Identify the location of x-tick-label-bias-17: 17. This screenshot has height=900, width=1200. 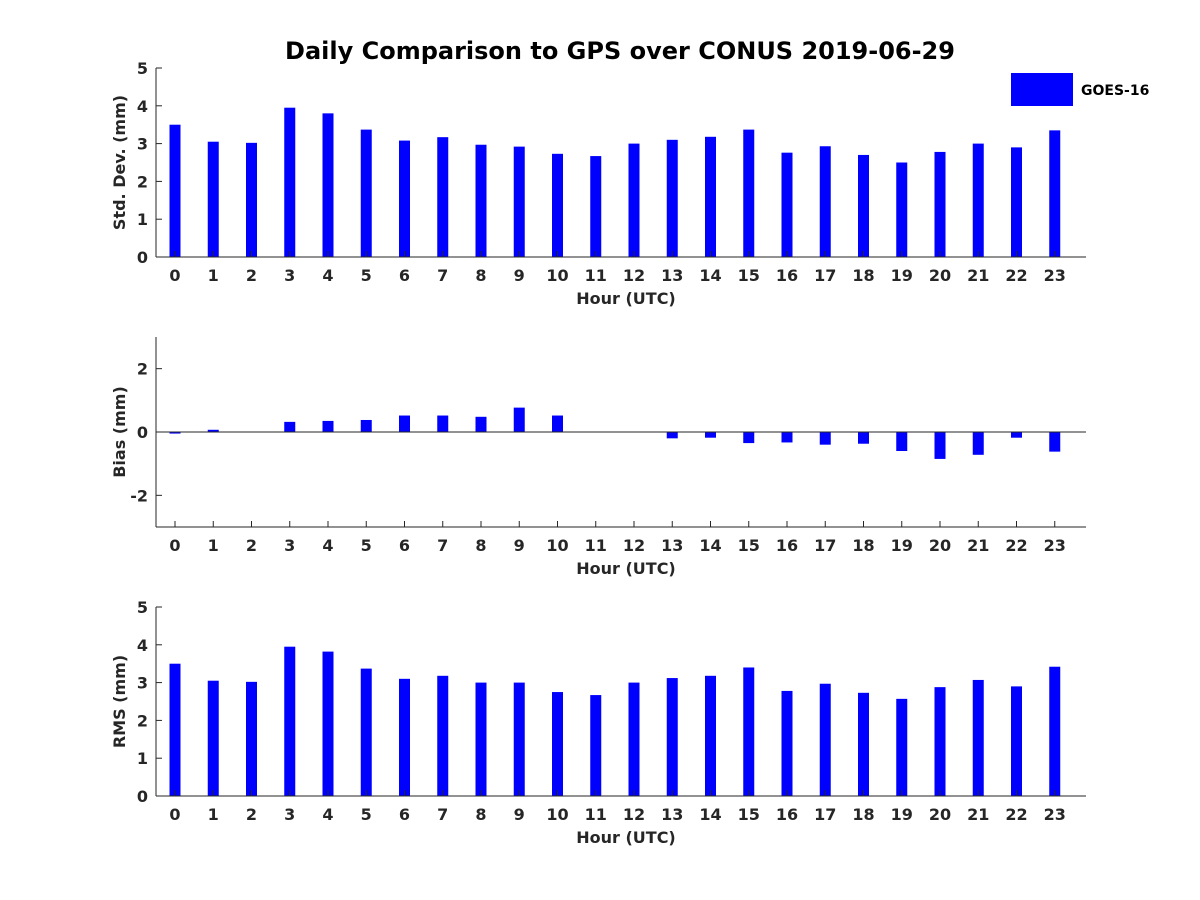
(825, 545).